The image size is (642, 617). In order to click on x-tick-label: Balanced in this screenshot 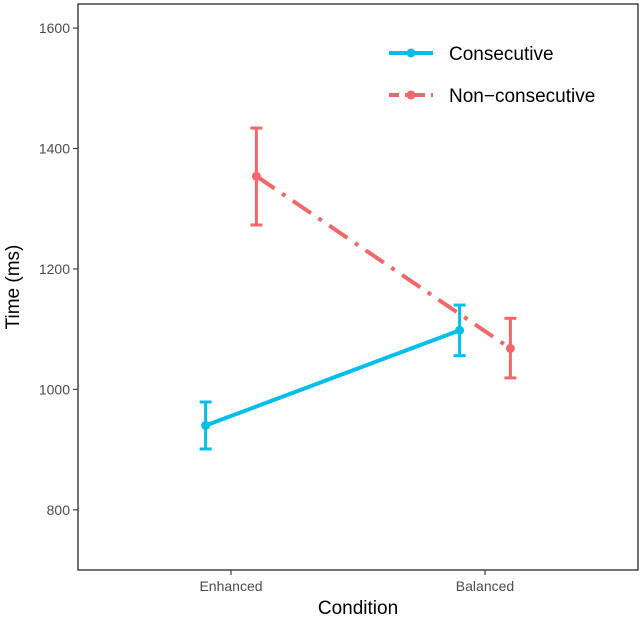, I will do `click(485, 586)`.